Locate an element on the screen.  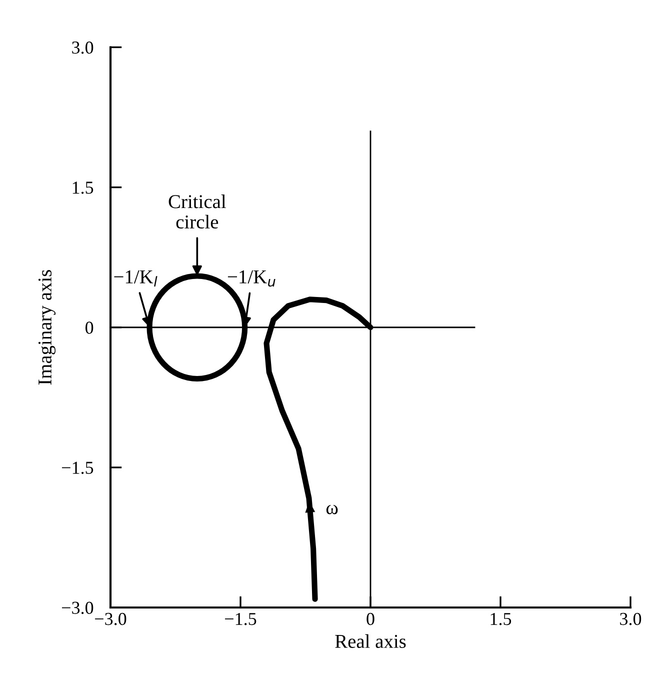
y-tick-label: 3.0 is located at coordinates (83, 48).